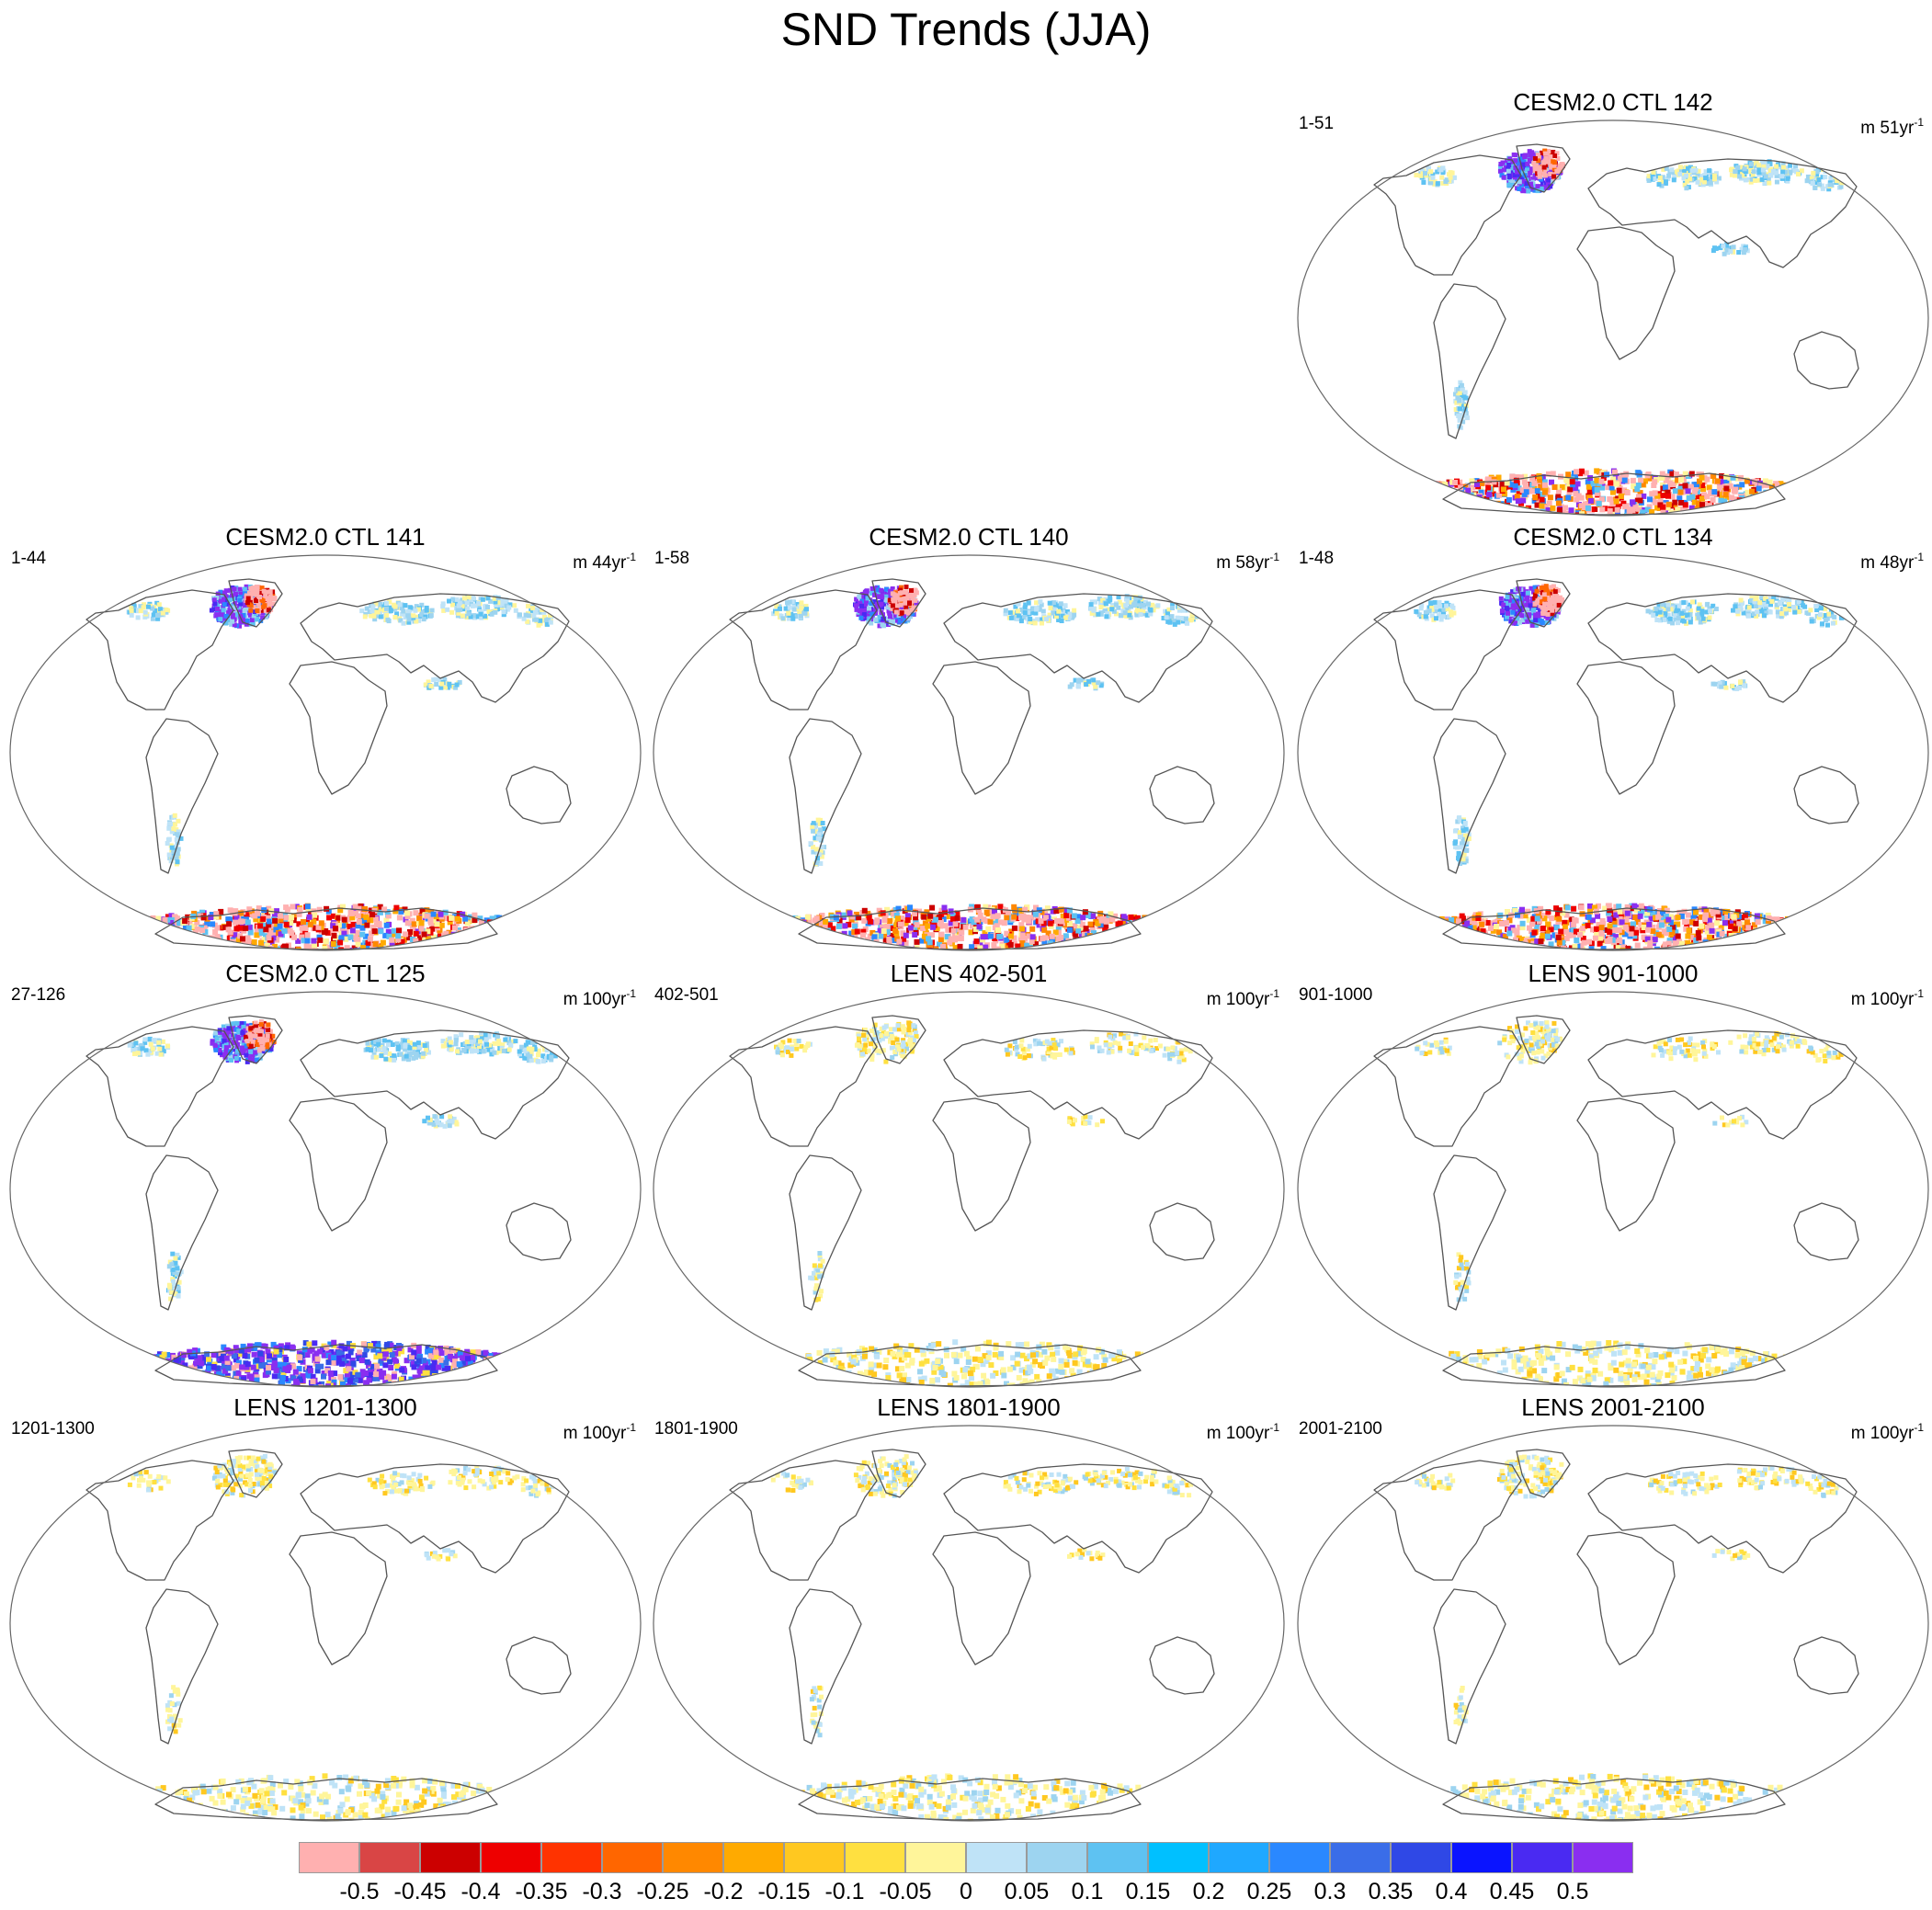 The width and height of the screenshot is (1932, 1910). Describe the element at coordinates (1613, 318) in the screenshot. I see `map-boundary` at that location.